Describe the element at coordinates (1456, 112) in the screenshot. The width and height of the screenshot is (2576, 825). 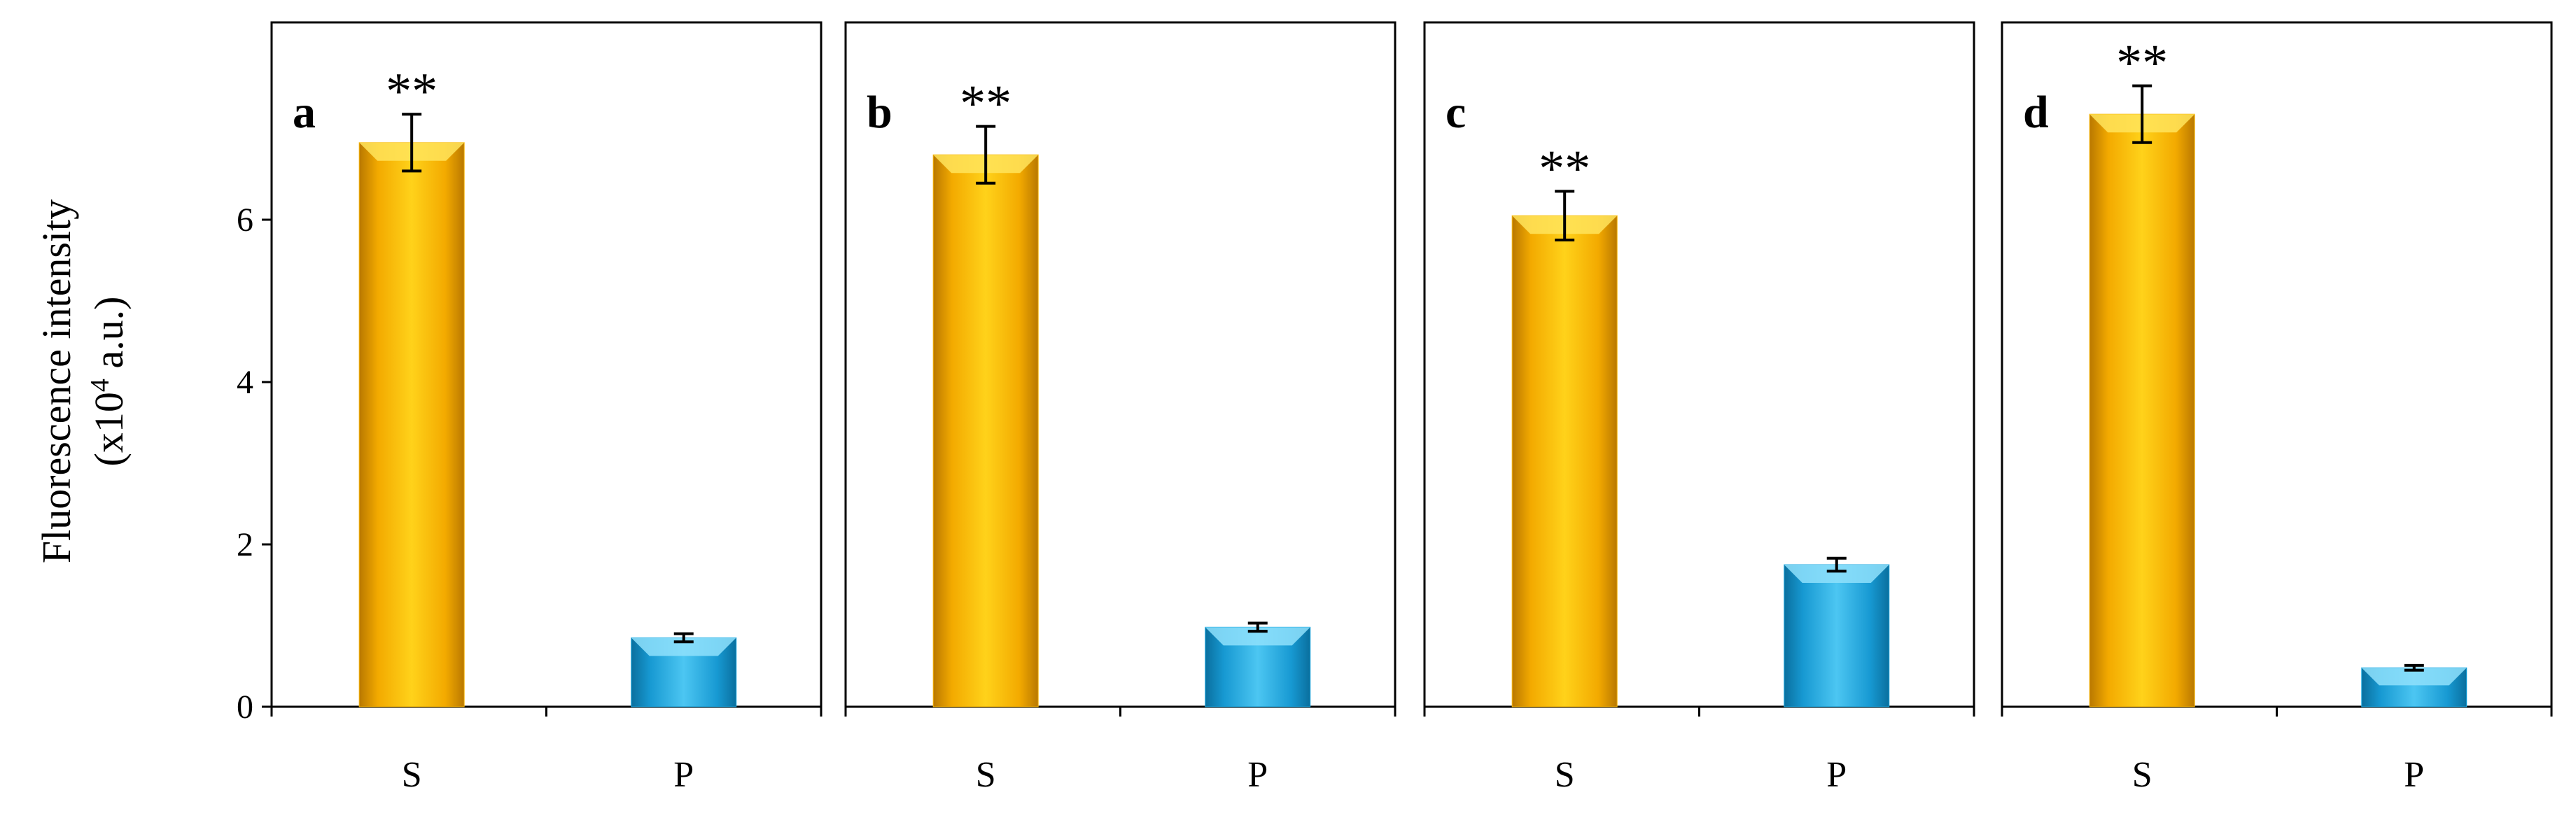
I see `panel-letter: c` at that location.